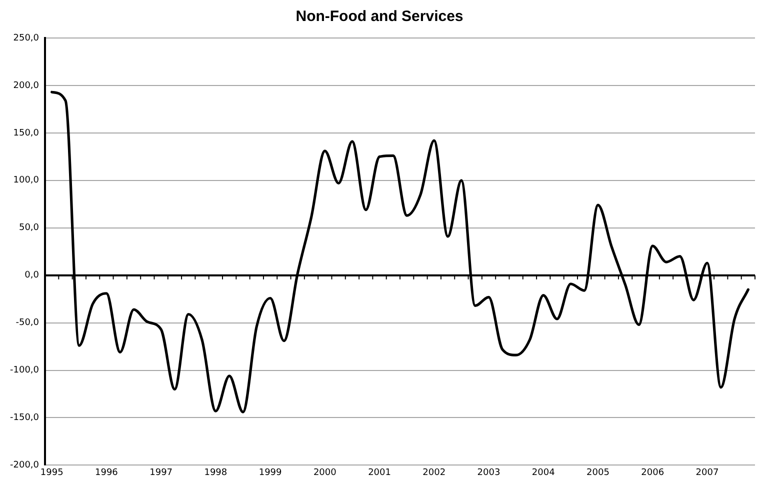  Describe the element at coordinates (598, 473) in the screenshot. I see `x-tick-label: 2005` at that location.